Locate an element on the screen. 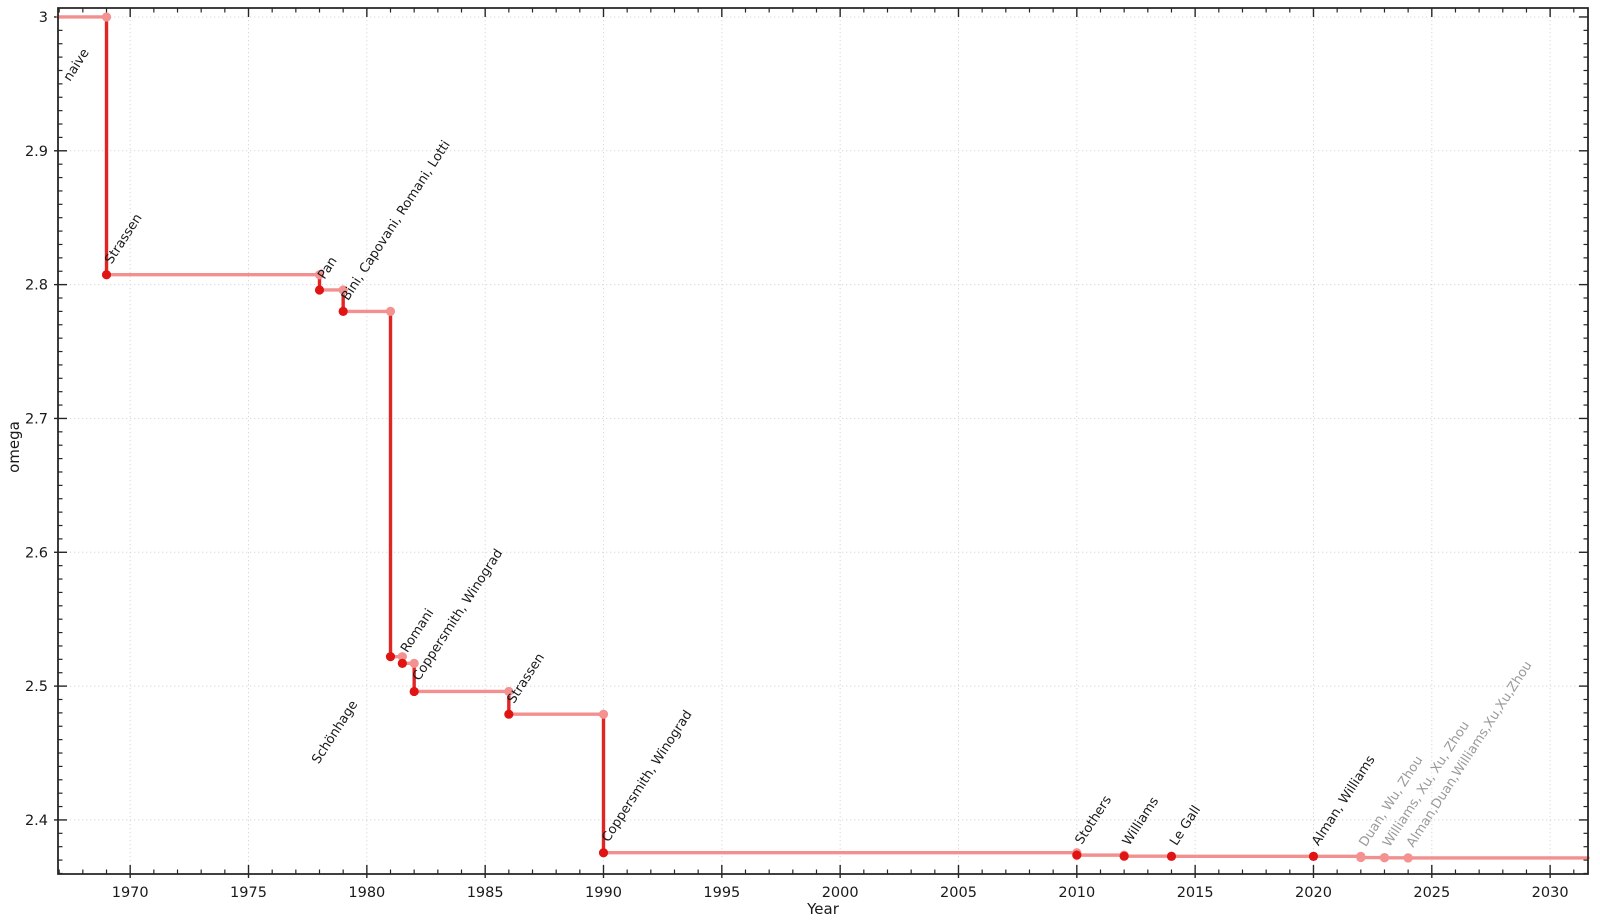 The height and width of the screenshot is (920, 1600). y-tick-label: 3 is located at coordinates (43, 18).